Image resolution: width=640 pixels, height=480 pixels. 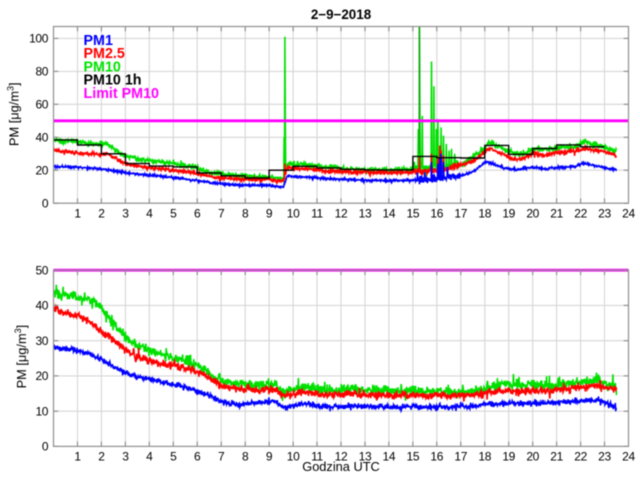 What do you see at coordinates (122, 94) in the screenshot?
I see `svg-text: Limit PM10` at bounding box center [122, 94].